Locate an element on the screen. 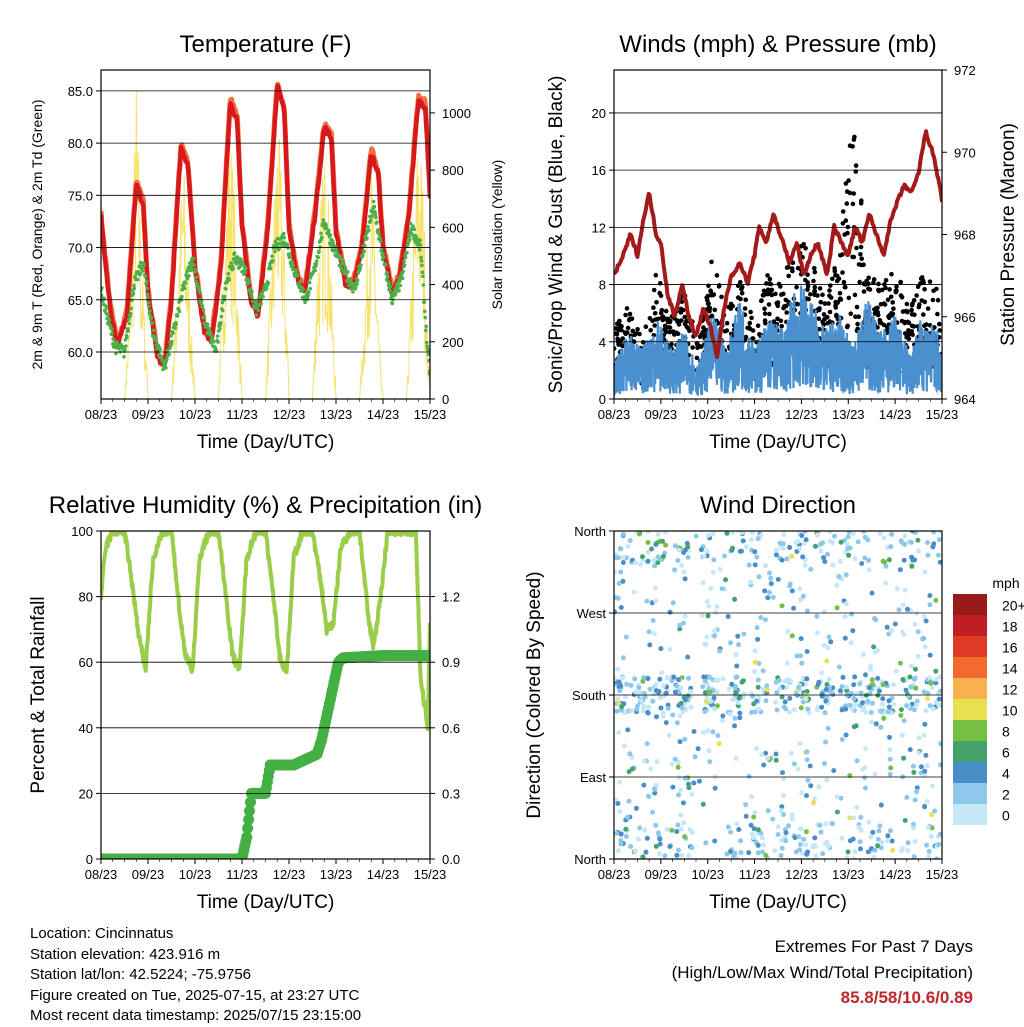  pressure-line is located at coordinates (778, 244).